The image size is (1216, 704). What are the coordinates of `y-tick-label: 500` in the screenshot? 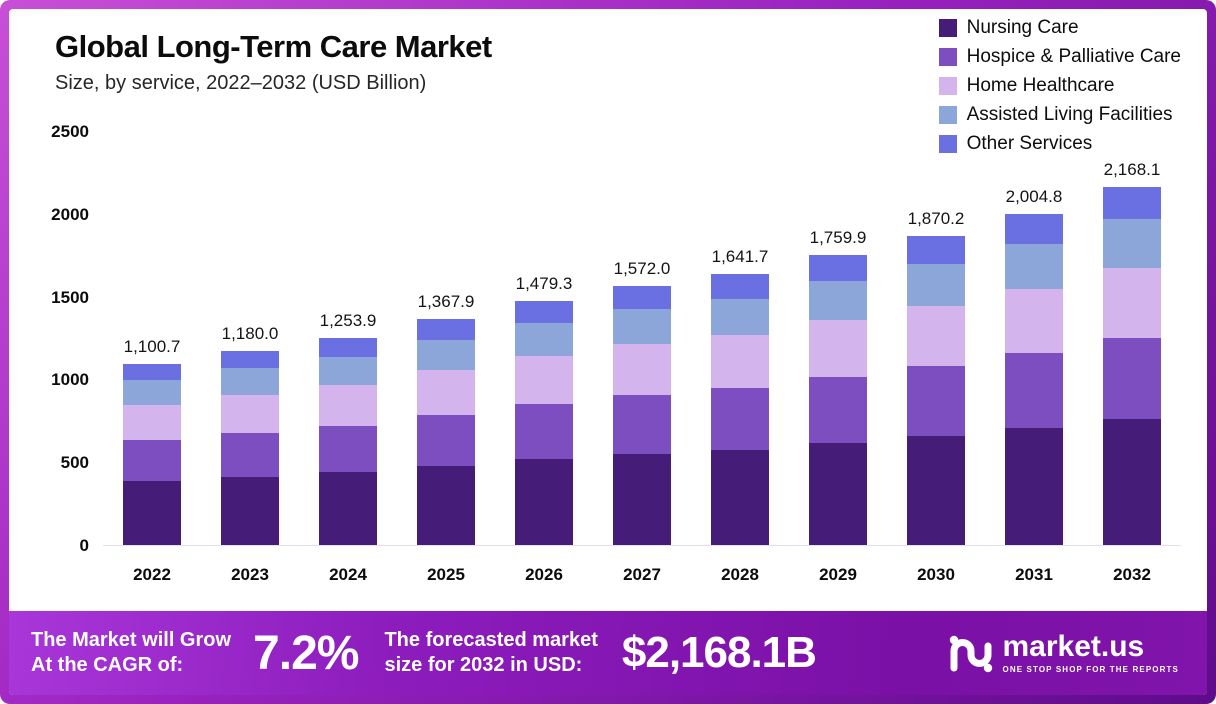 It's located at (74, 463).